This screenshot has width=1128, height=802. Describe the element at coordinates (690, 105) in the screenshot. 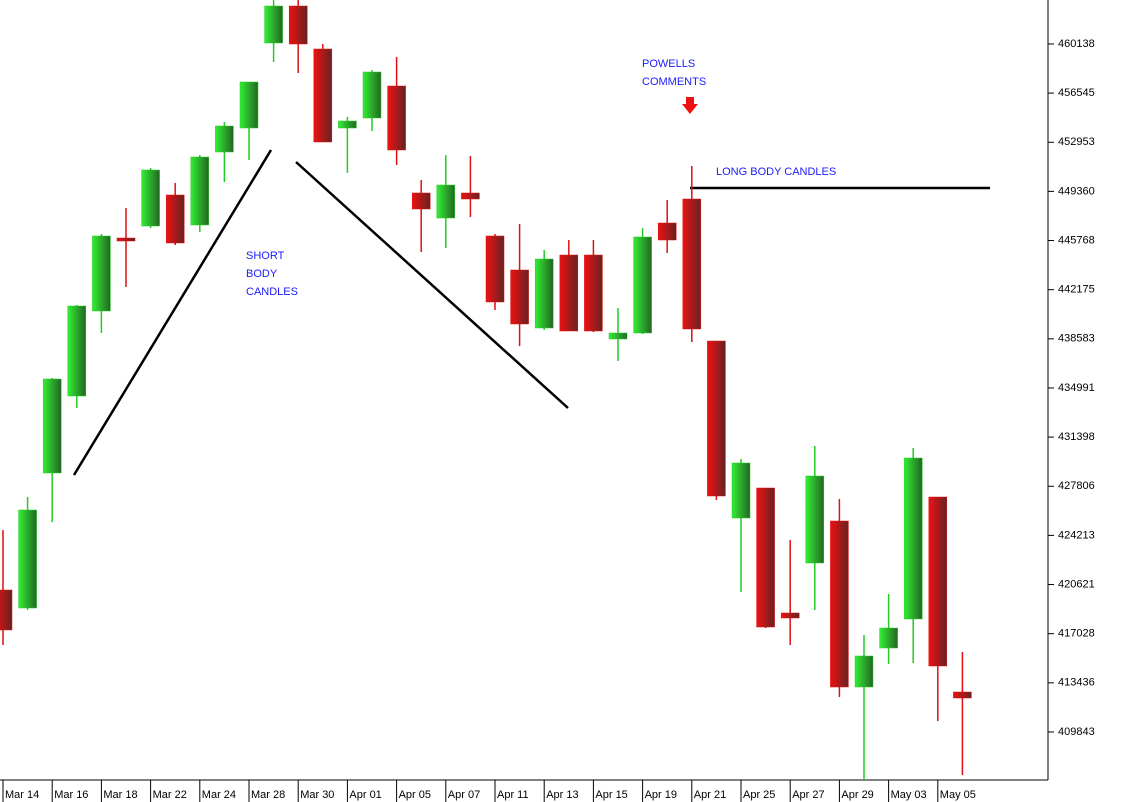

I see `arrow` at that location.